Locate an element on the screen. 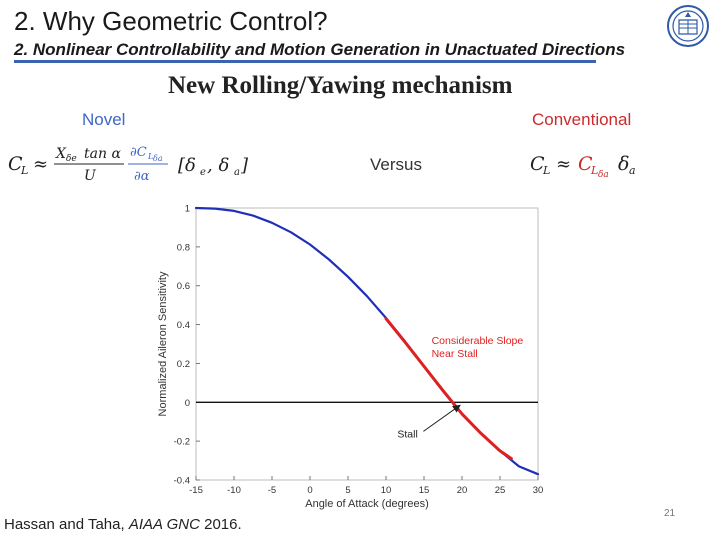 Image resolution: width=720 pixels, height=540 pixels. citation-venue: AIAA GNC is located at coordinates (164, 524).